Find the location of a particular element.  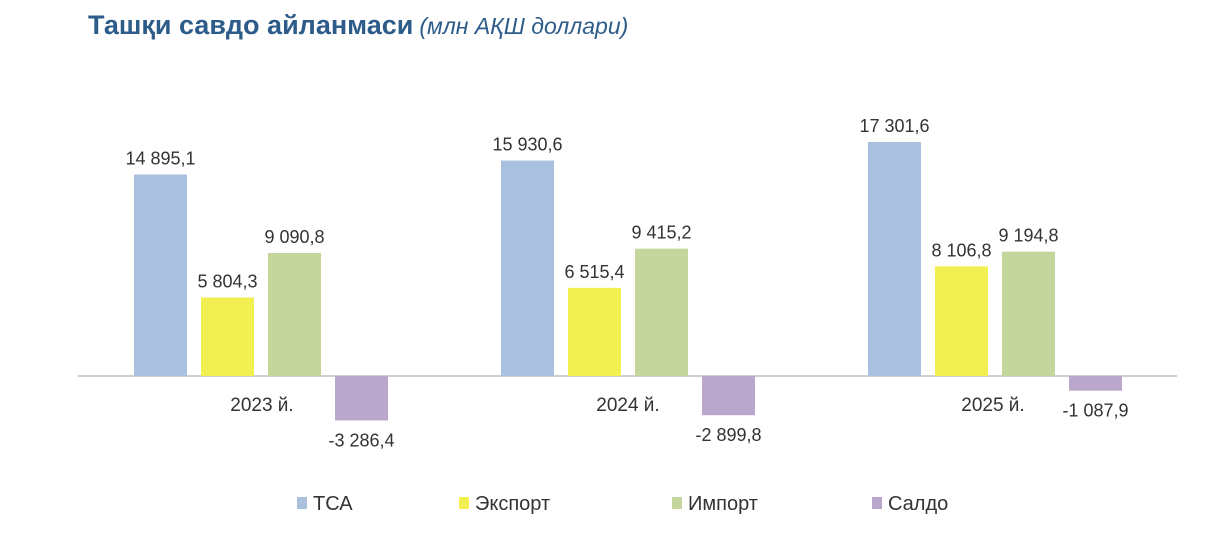

data-label: 15 930,6 is located at coordinates (527, 145).